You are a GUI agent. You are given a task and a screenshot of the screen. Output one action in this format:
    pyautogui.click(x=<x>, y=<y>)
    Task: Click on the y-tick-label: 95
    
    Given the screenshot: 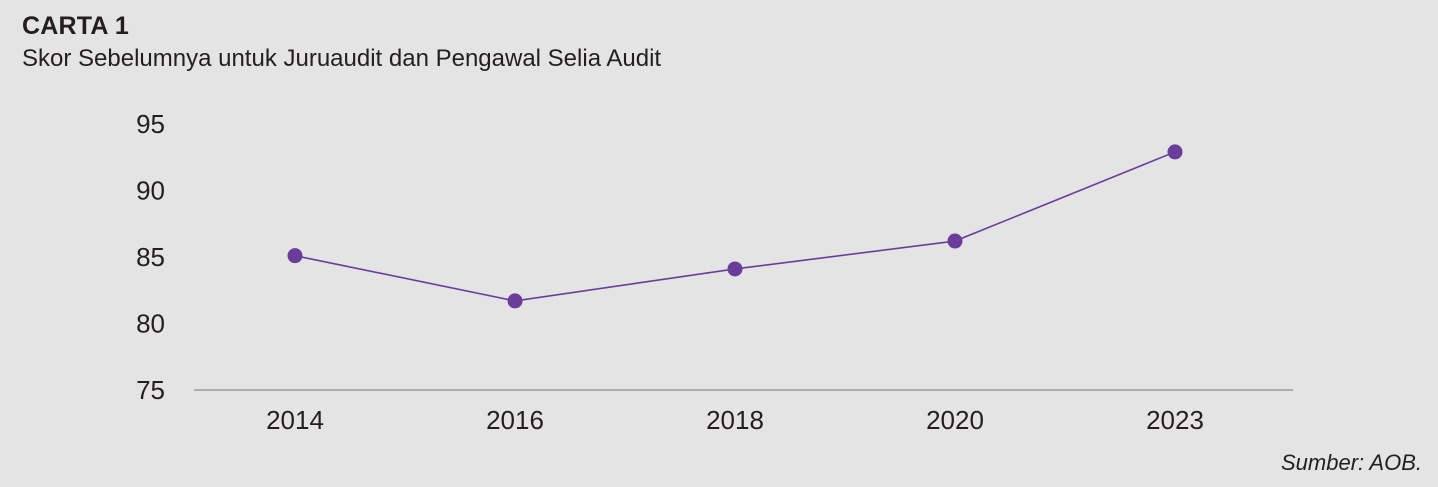 What is the action you would take?
    pyautogui.click(x=150, y=124)
    